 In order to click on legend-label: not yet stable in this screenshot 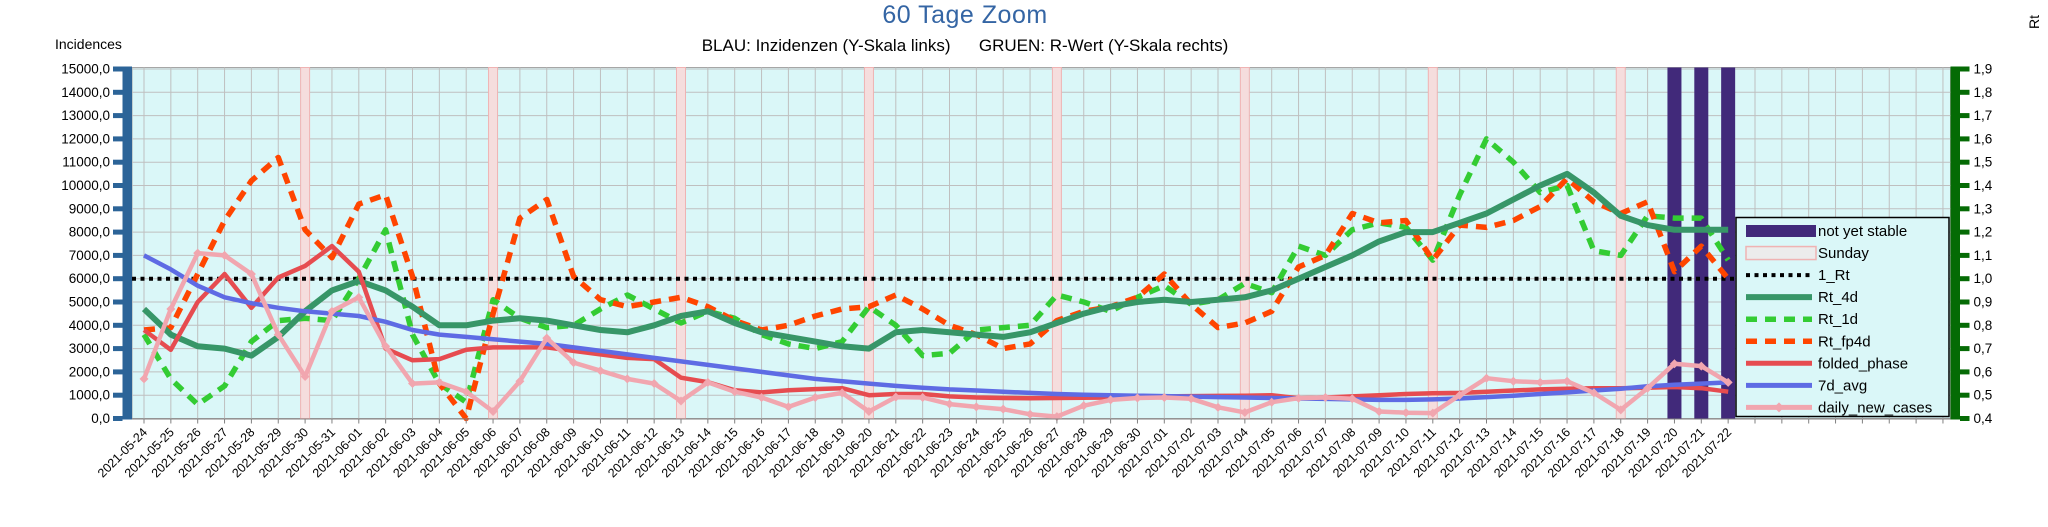, I will do `click(1862, 231)`.